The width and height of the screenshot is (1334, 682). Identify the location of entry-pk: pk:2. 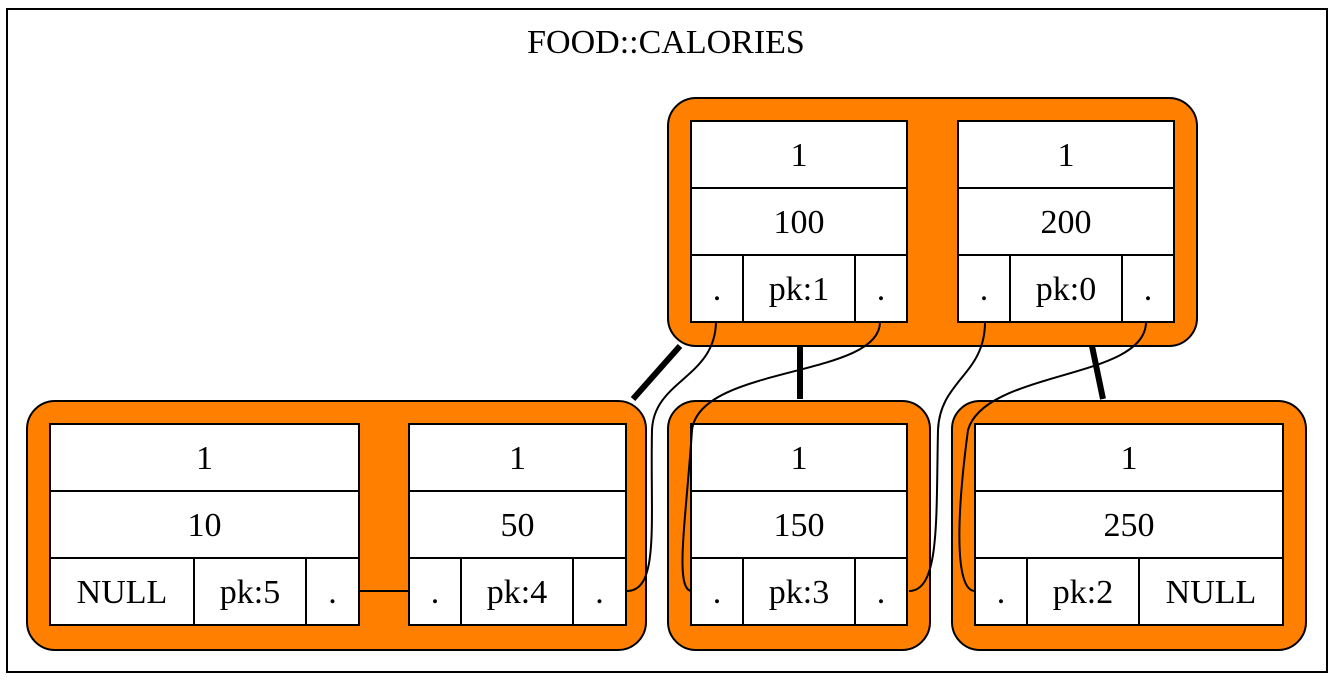
(1083, 592).